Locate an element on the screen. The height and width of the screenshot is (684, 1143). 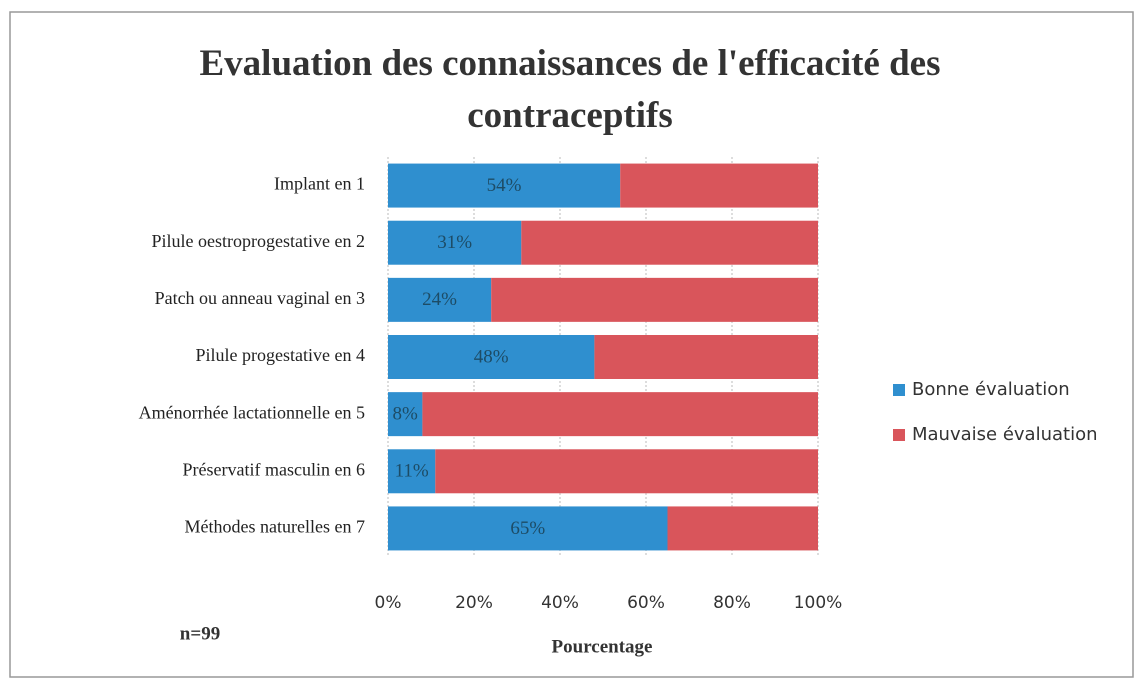
x-tick-label: 60% is located at coordinates (646, 603).